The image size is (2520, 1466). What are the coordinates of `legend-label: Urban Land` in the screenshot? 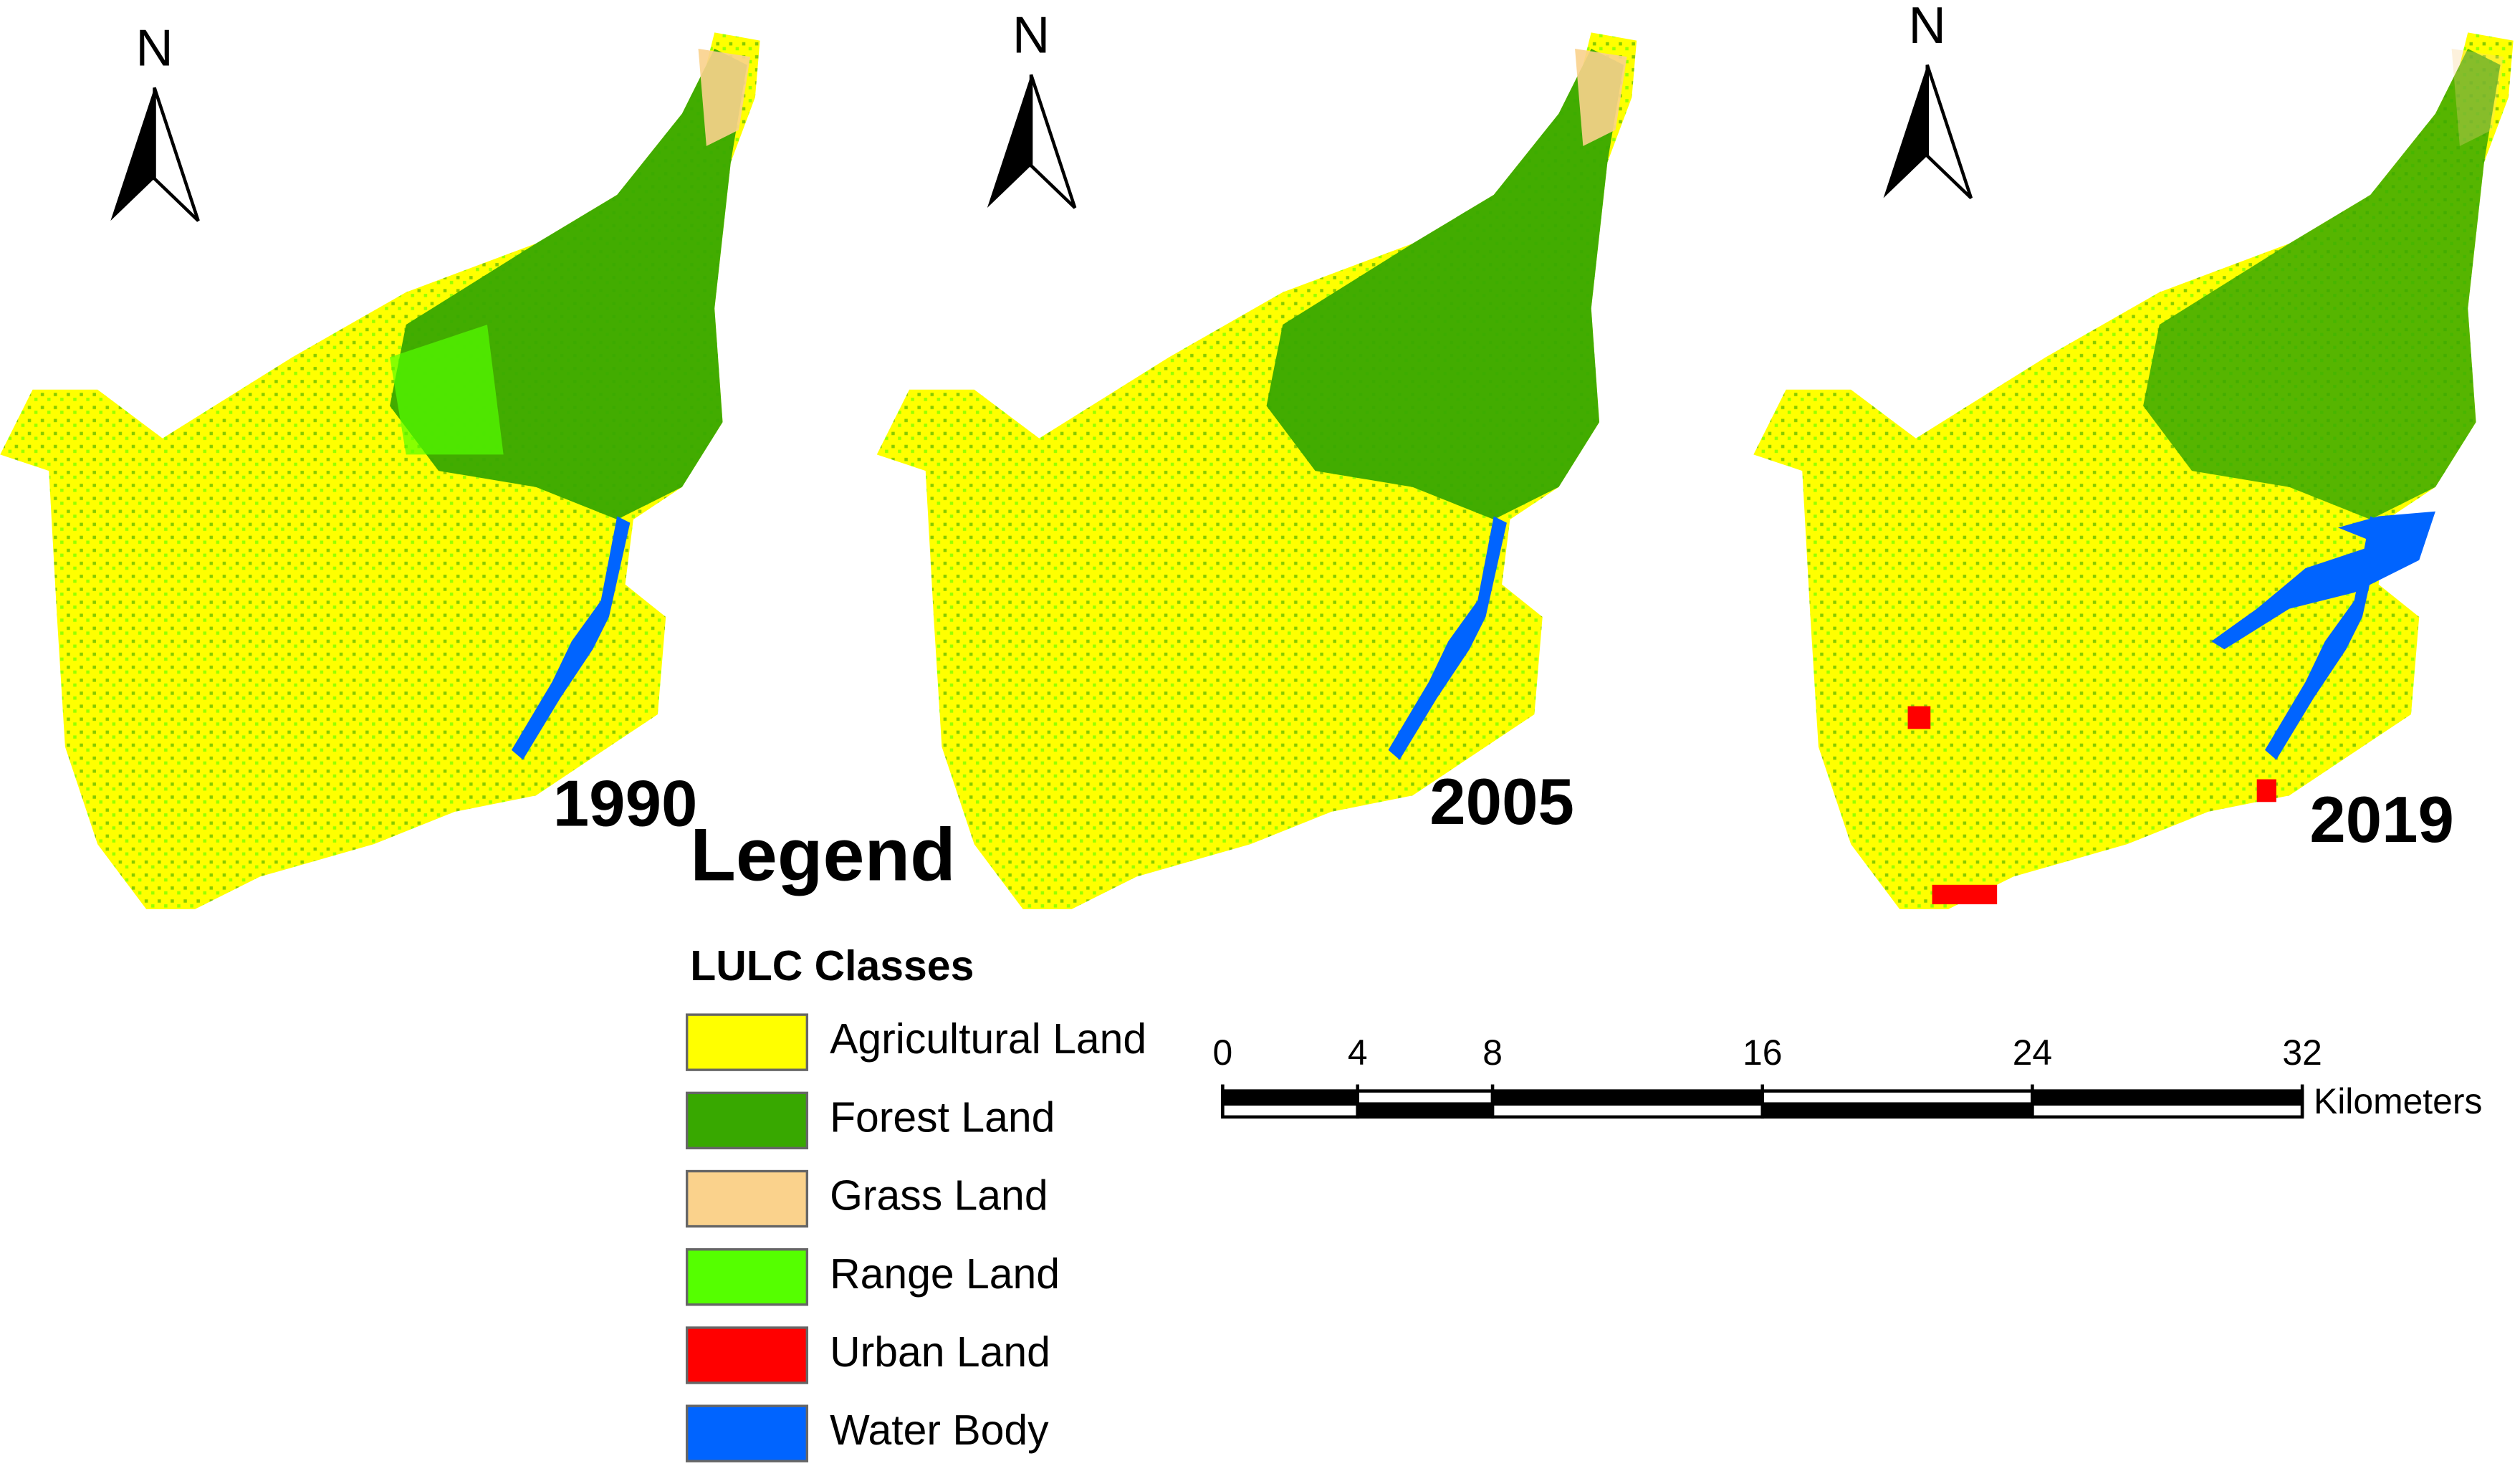 It's located at (940, 1352).